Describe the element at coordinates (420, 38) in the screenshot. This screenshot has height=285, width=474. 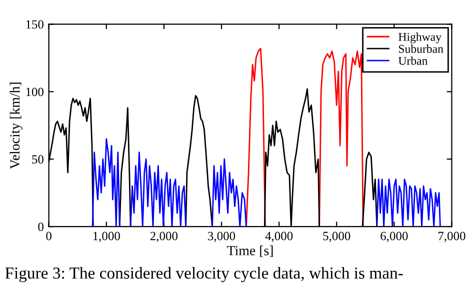
I see `legend-label: Highway` at that location.